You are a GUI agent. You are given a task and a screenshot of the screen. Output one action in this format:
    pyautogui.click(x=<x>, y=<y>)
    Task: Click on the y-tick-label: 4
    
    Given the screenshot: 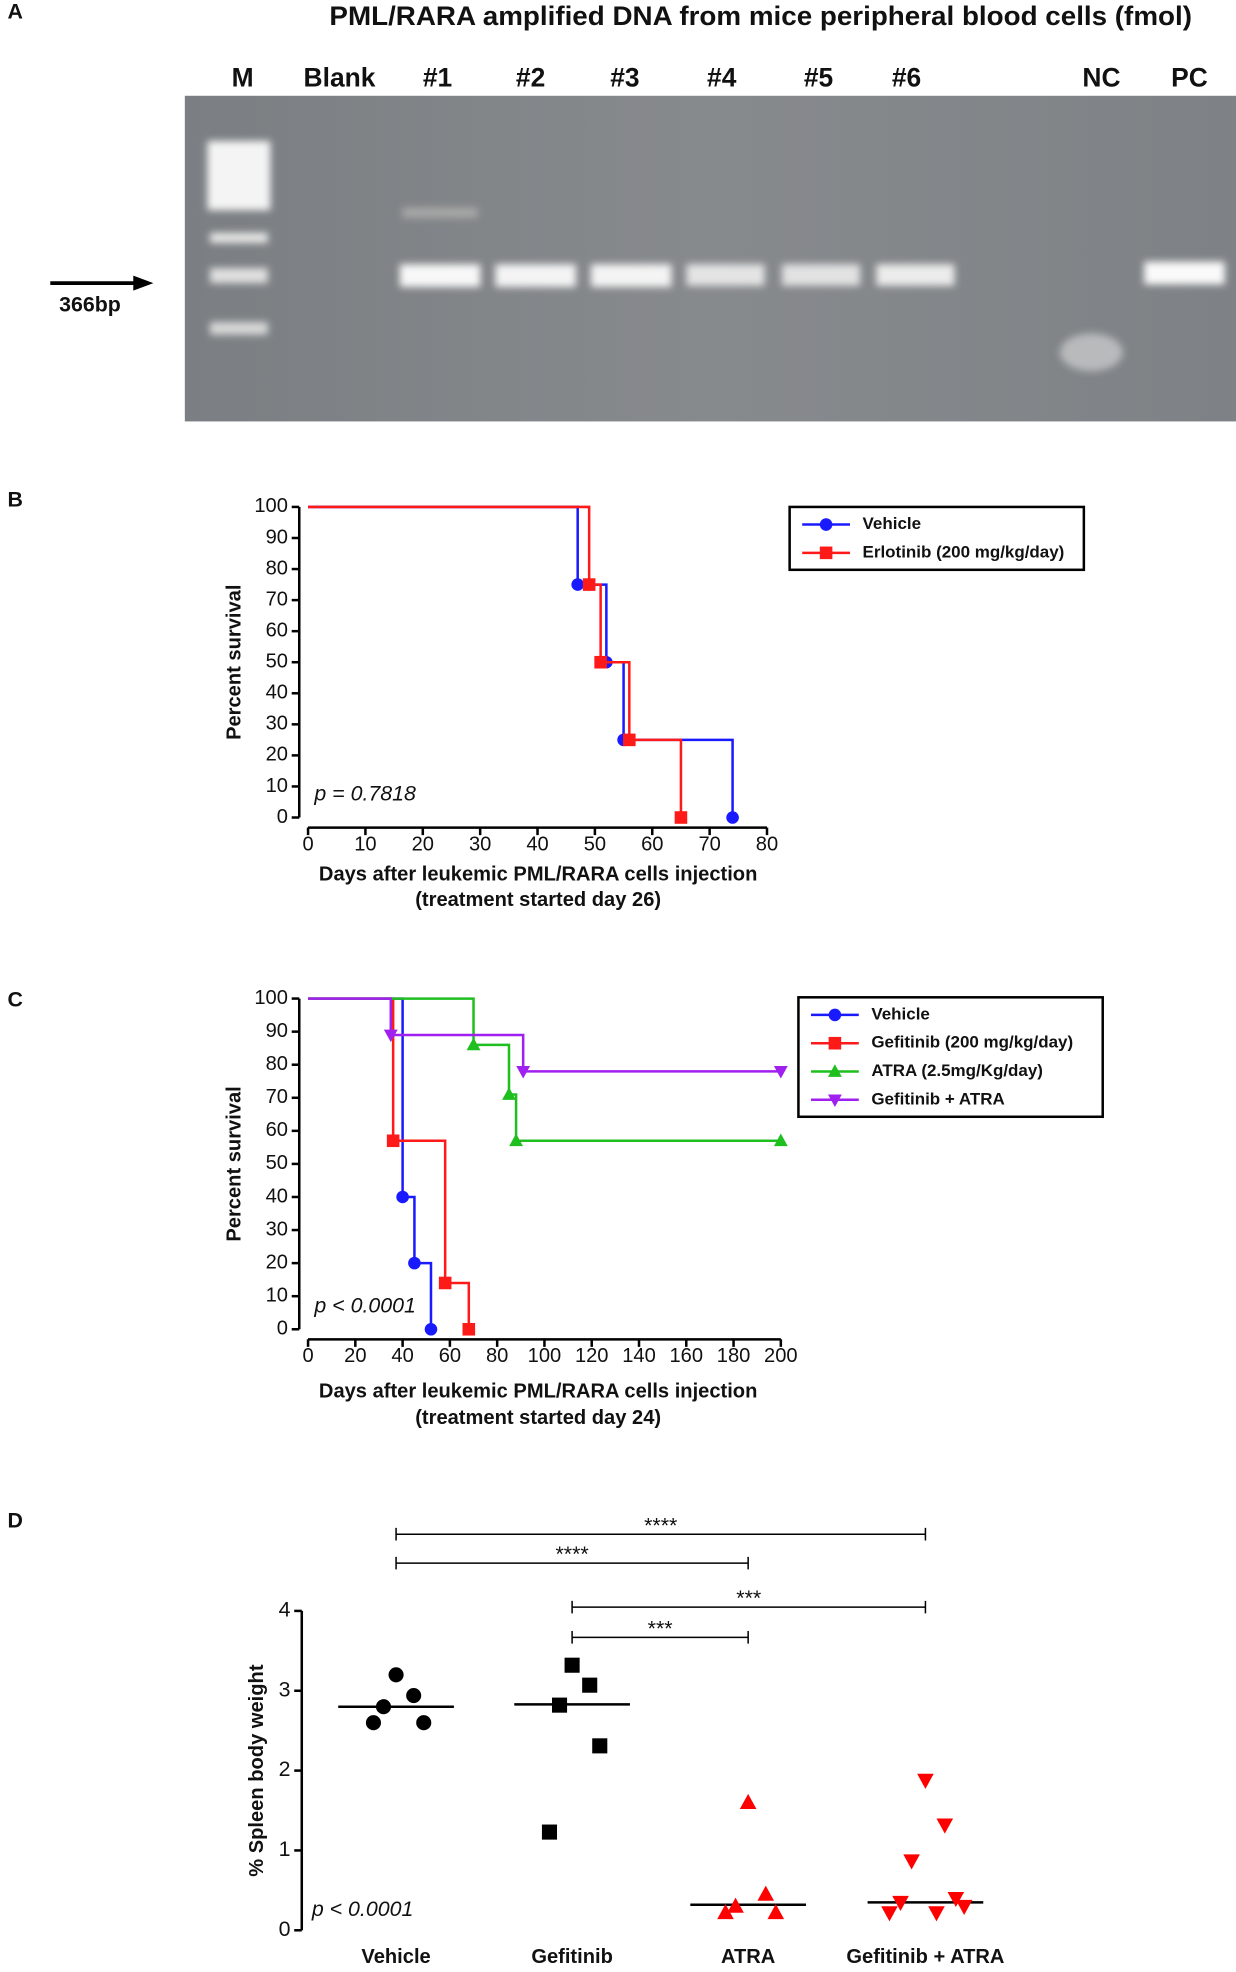 What is the action you would take?
    pyautogui.click(x=285, y=1610)
    